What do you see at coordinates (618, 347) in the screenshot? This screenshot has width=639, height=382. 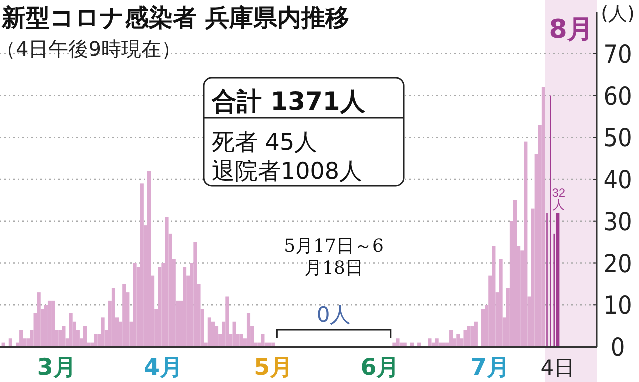 I see `y-tick-label: 0` at bounding box center [618, 347].